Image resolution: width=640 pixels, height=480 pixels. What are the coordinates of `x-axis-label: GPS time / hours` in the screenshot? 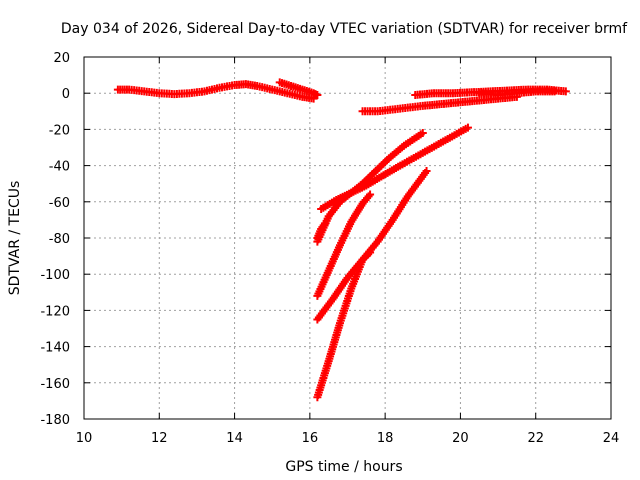 It's located at (343, 467).